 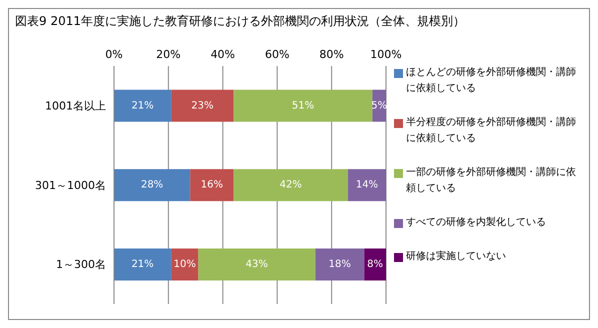 I want to click on chart-title: 図表9 2011年度に実施した教育研修における外部機関の利用状況（全体、規模別）, so click(x=240, y=21).